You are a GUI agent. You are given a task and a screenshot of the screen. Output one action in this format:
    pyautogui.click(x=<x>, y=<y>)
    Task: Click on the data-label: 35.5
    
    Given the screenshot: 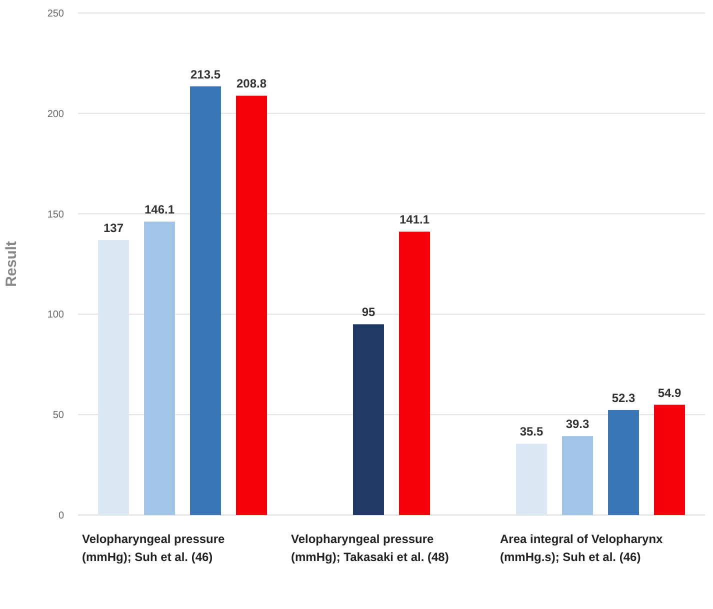 What is the action you would take?
    pyautogui.click(x=532, y=431)
    